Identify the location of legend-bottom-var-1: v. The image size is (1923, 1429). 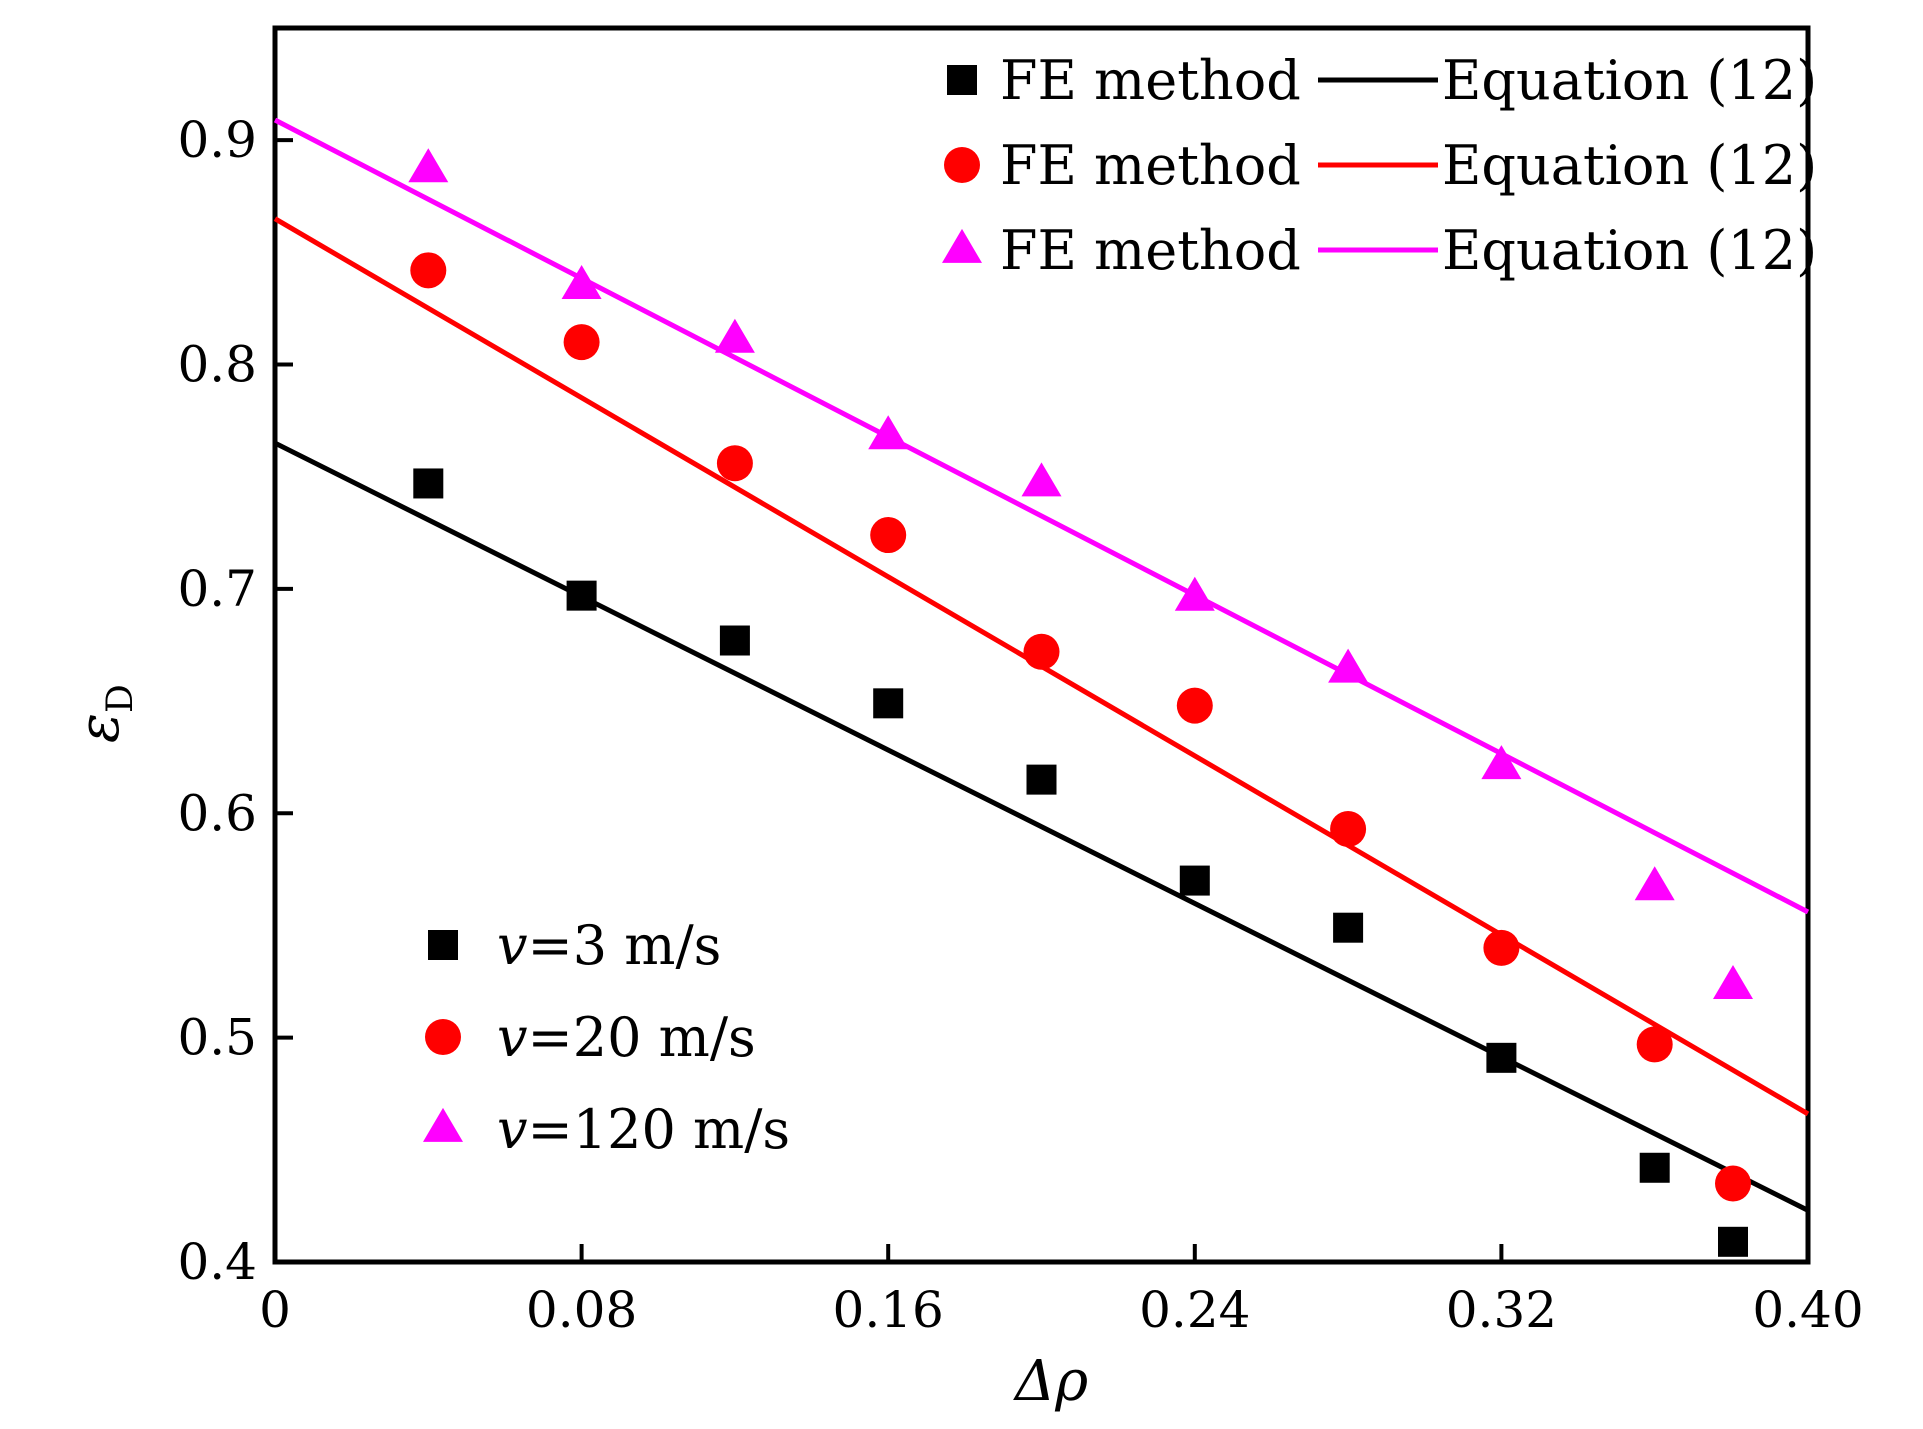
(512, 1037).